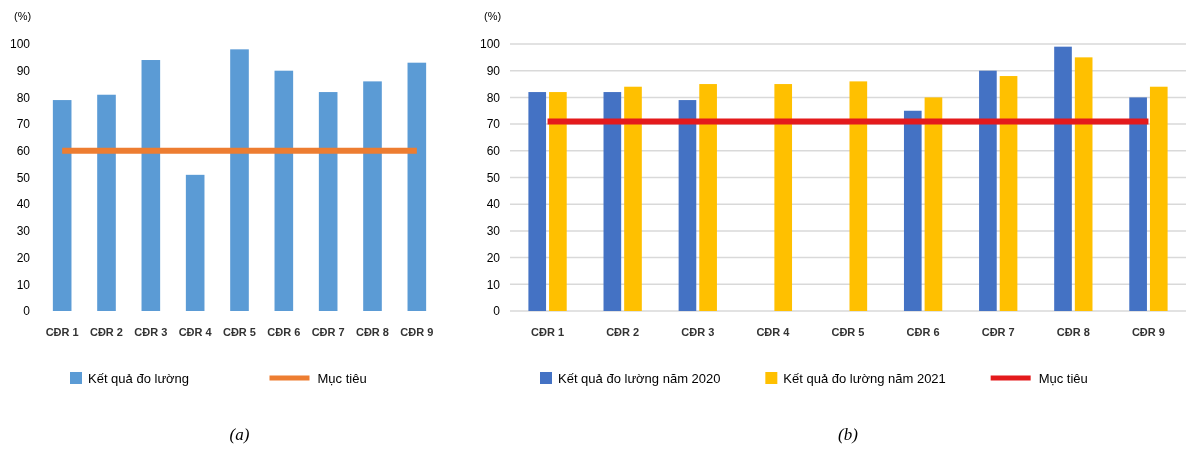 The height and width of the screenshot is (454, 1192). I want to click on legend-label: Kết quả đo lường, so click(139, 378).